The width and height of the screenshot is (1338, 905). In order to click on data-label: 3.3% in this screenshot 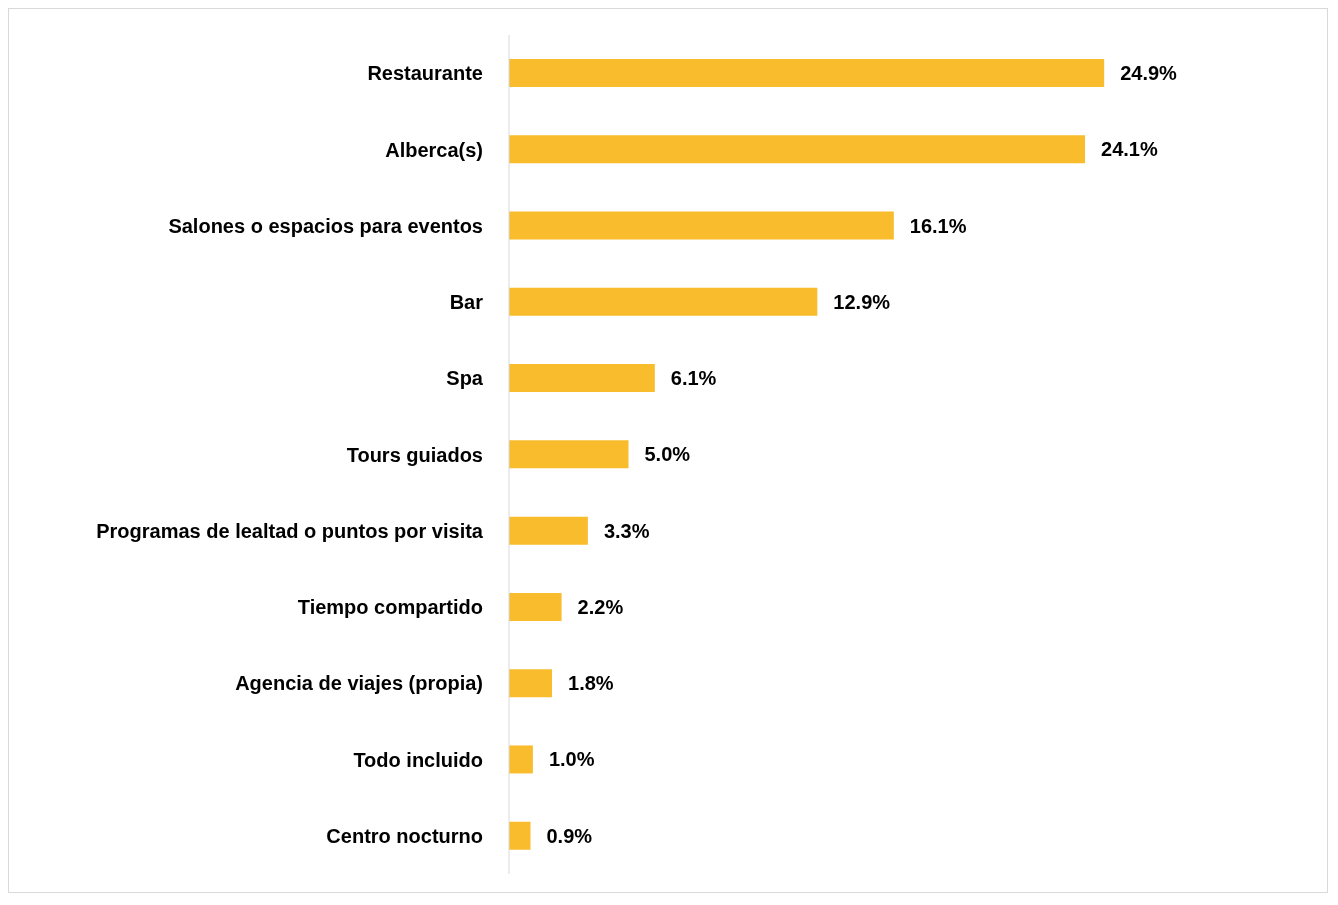, I will do `click(626, 530)`.